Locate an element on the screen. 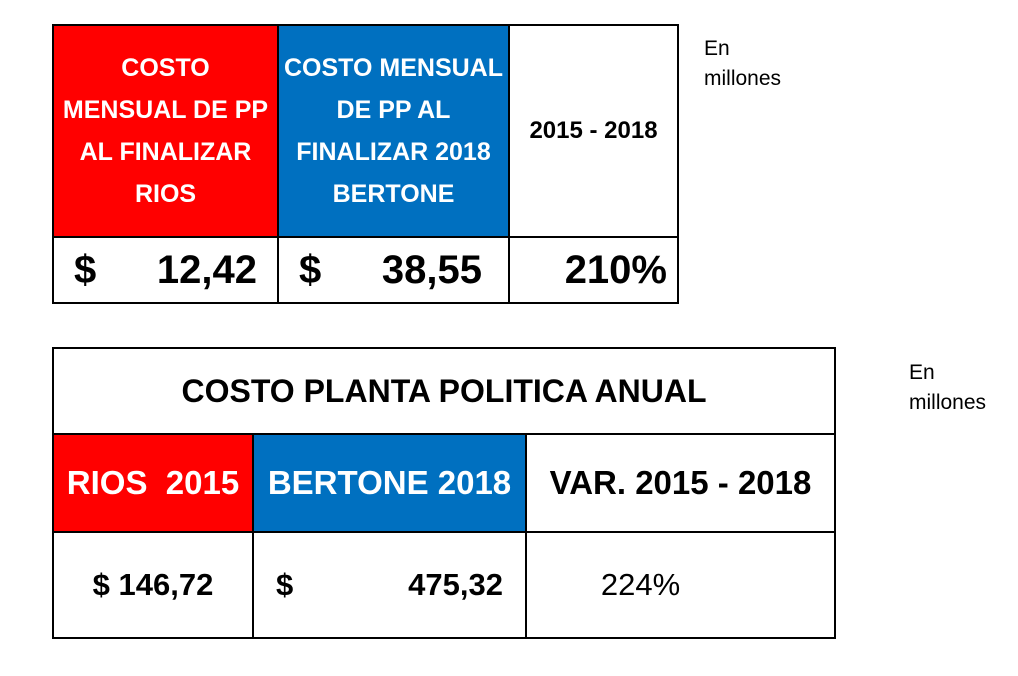 This screenshot has width=1018, height=676. value-bertone-monthly-cell: $ 38,55 is located at coordinates (393, 270).